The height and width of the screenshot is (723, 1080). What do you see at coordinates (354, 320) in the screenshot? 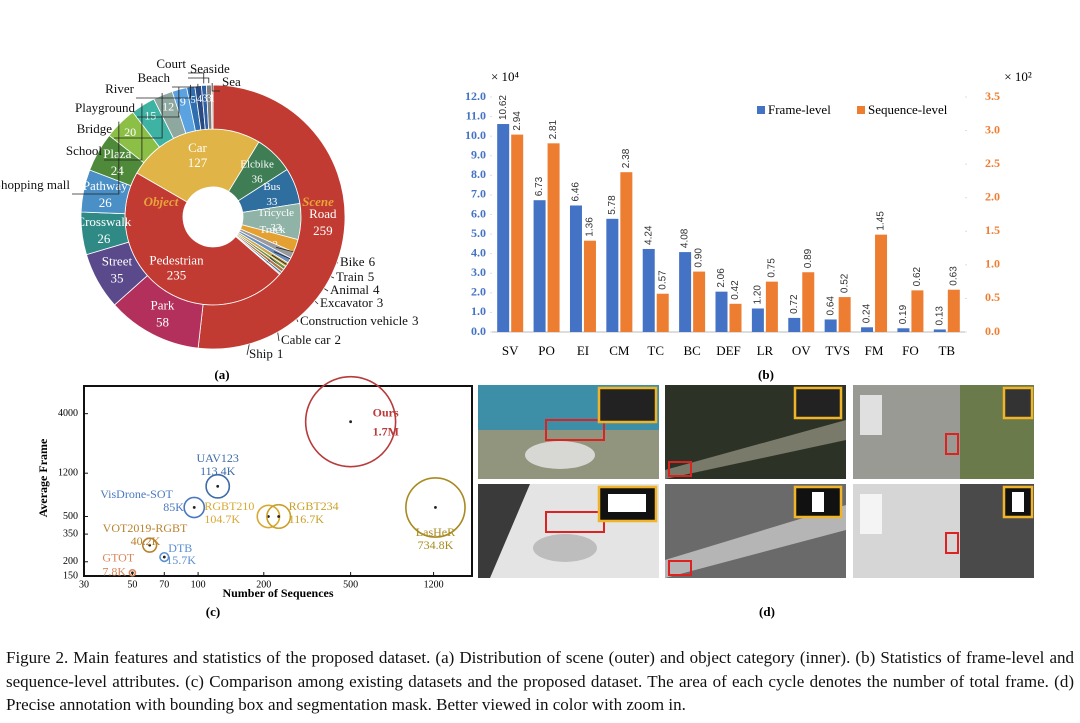
I see `segment-name: Construction vehicle` at bounding box center [354, 320].